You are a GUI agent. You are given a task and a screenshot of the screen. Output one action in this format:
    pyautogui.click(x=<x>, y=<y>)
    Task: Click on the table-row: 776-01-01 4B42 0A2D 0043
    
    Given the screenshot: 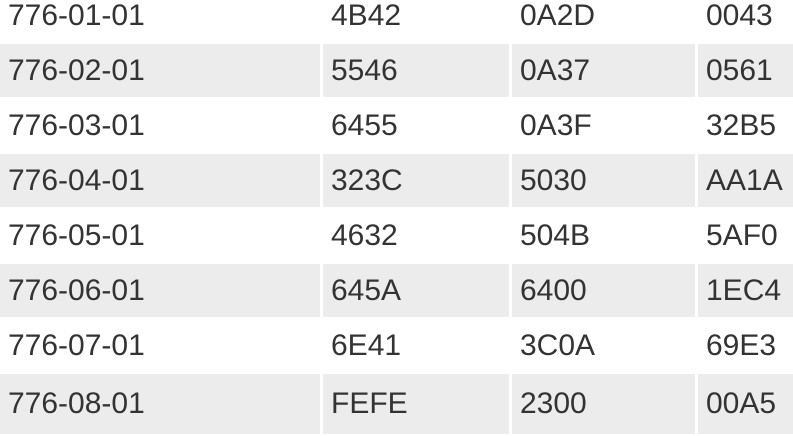 What is the action you would take?
    pyautogui.click(x=396, y=21)
    